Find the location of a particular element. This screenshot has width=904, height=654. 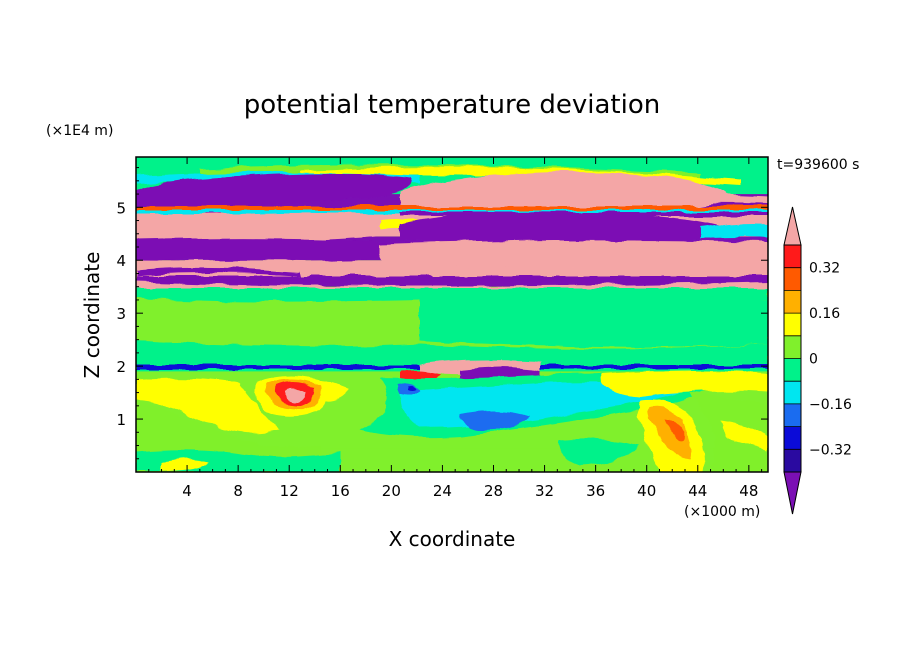

colorbar-tick-label: 0.32 is located at coordinates (824, 269).